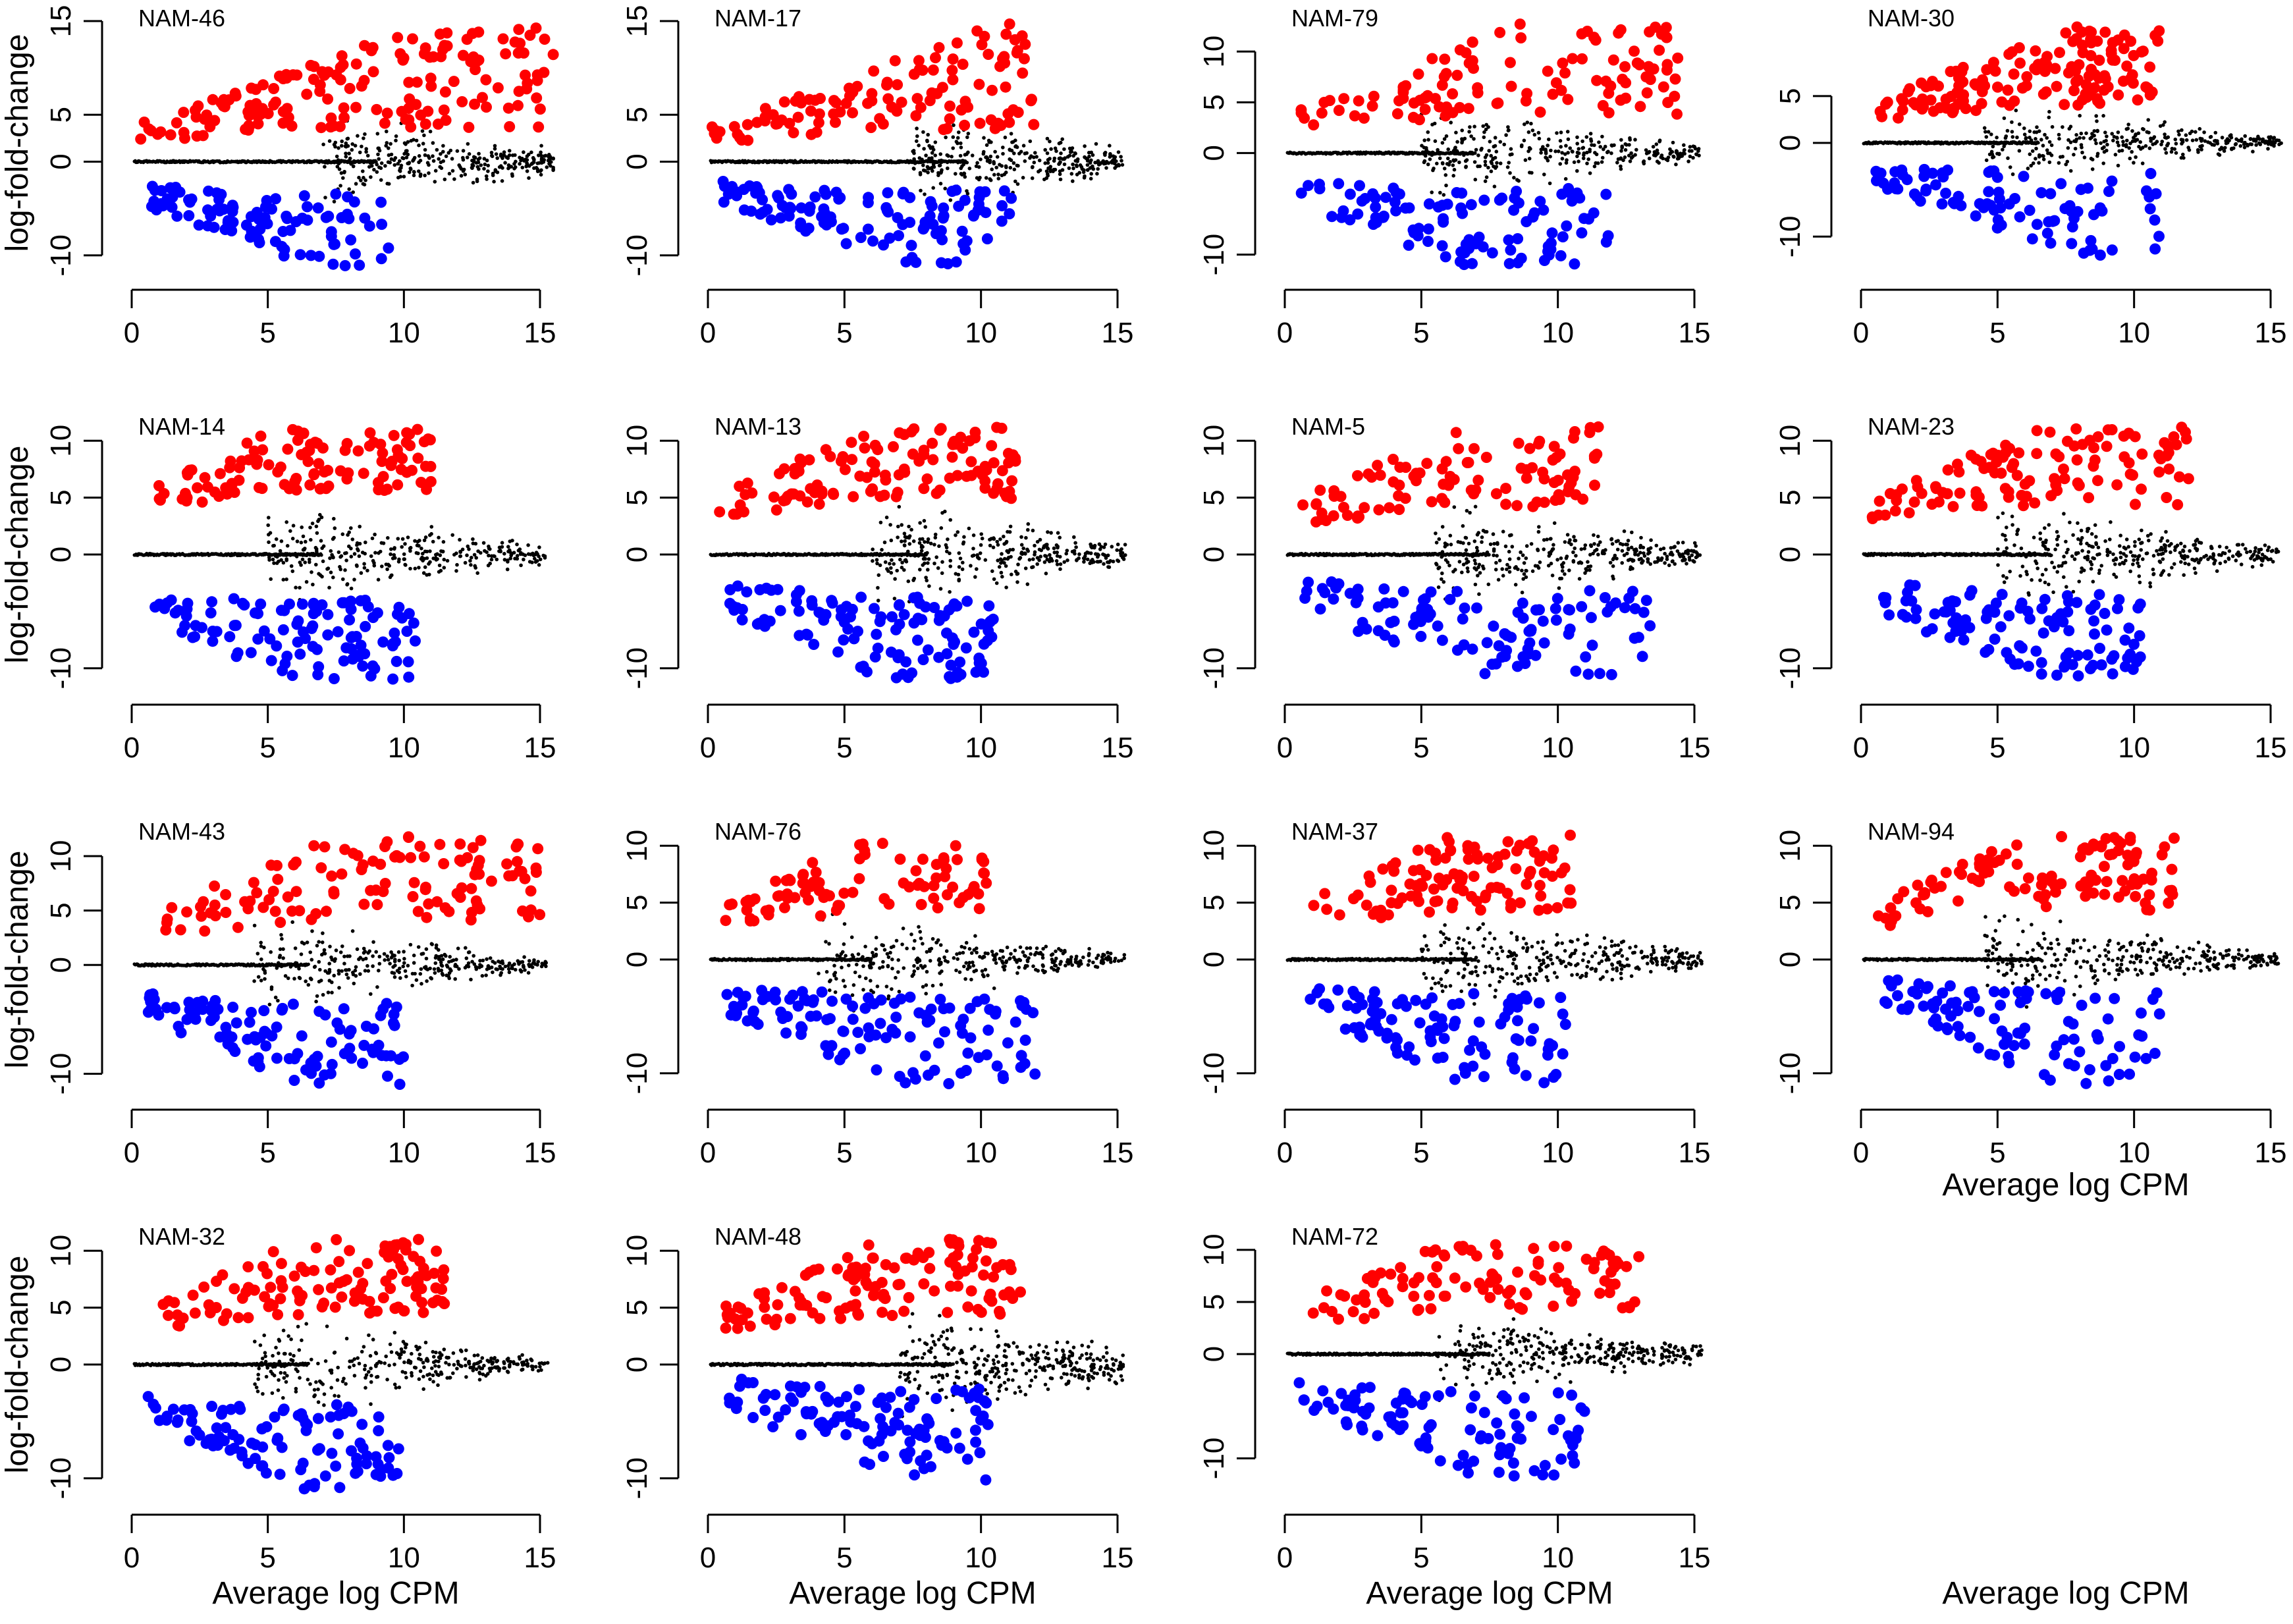  I want to click on y-tick-label: 5, so click(1214, 102).